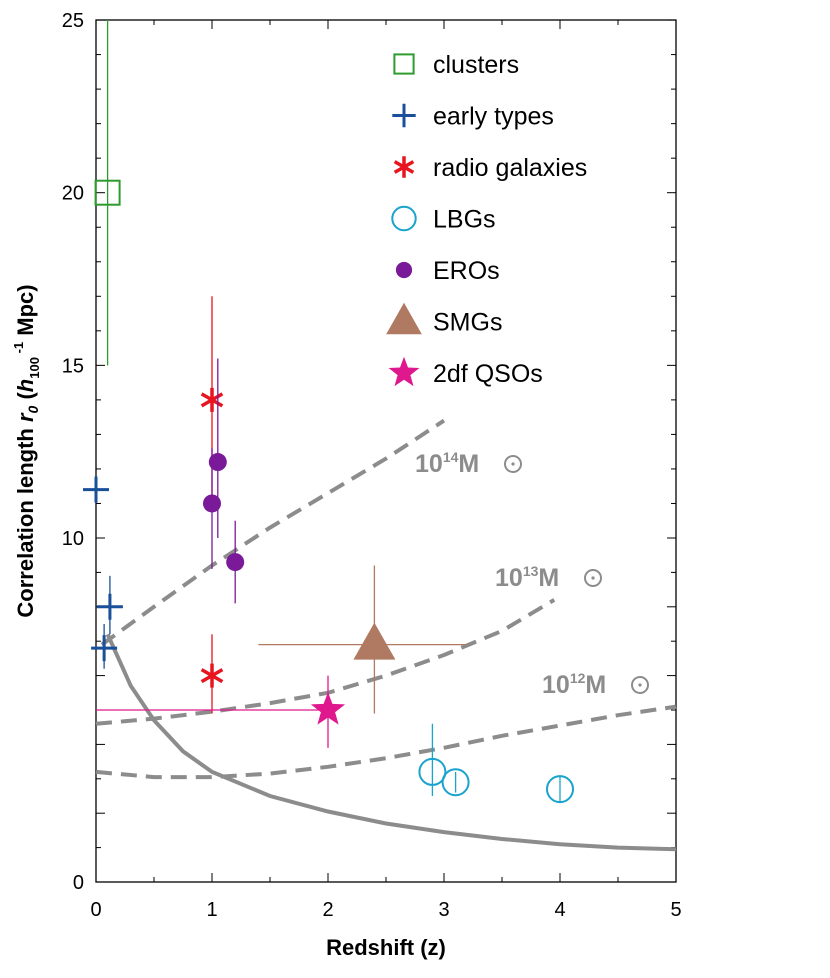  What do you see at coordinates (73, 194) in the screenshot?
I see `y-tick-label: 20` at bounding box center [73, 194].